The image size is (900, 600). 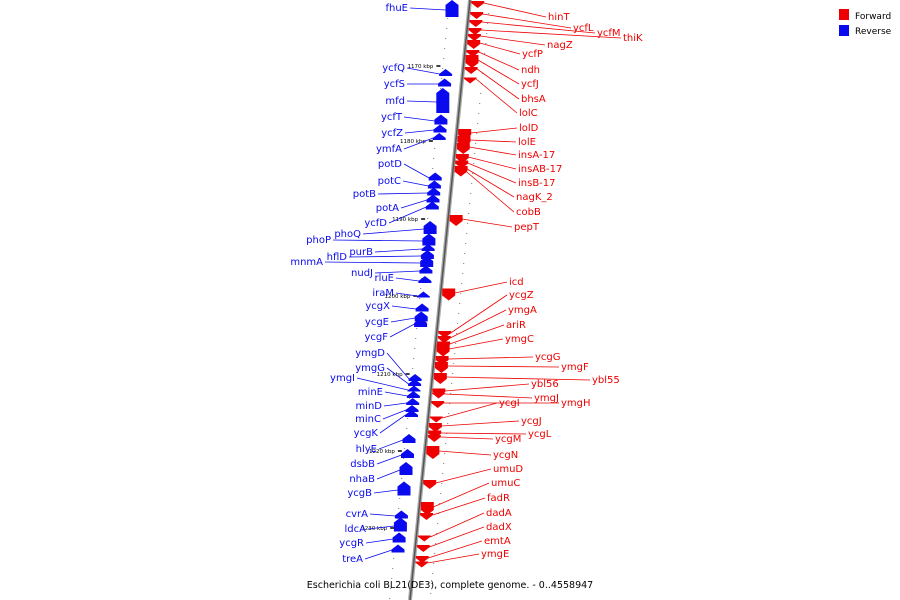 I want to click on tick-label: 1230 kbp, so click(x=374, y=529).